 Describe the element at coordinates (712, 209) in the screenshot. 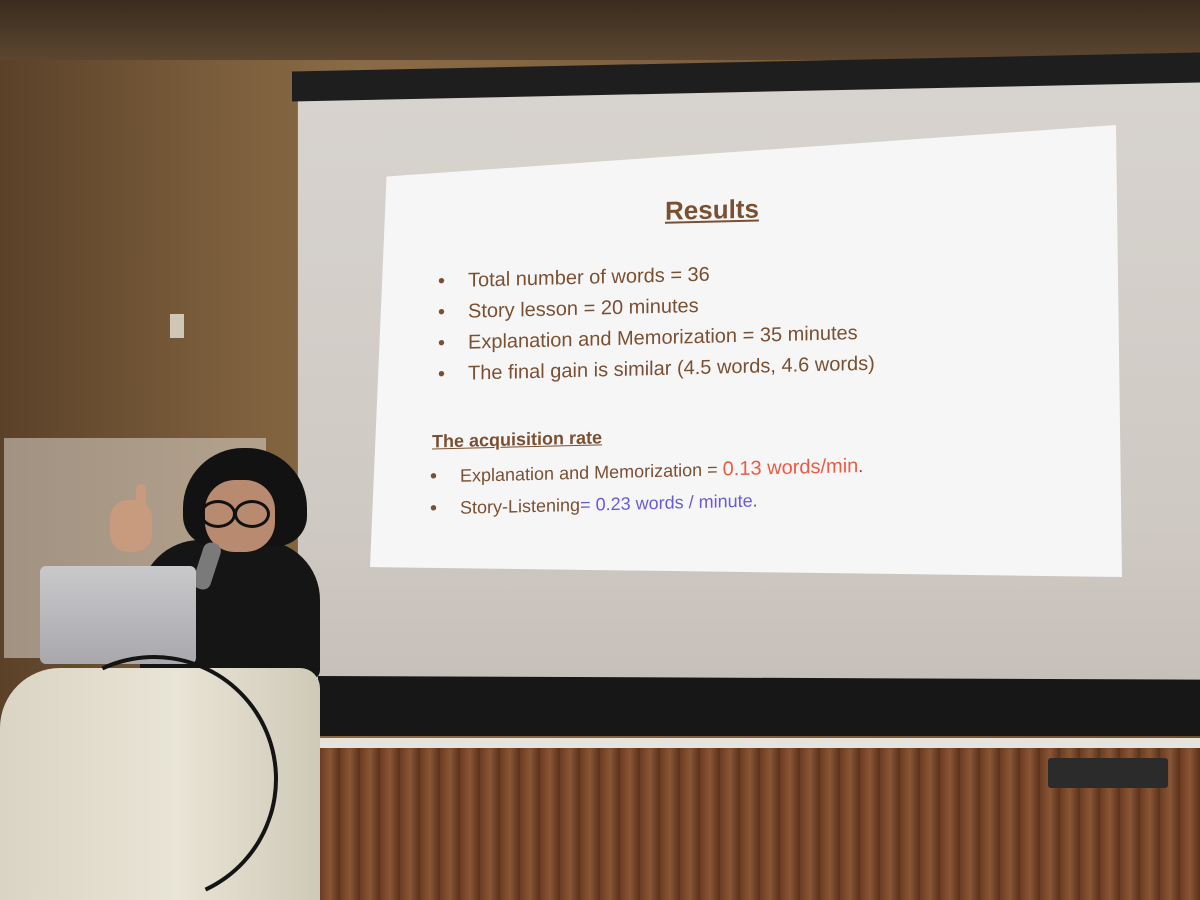

I see `slide-title: Results` at that location.